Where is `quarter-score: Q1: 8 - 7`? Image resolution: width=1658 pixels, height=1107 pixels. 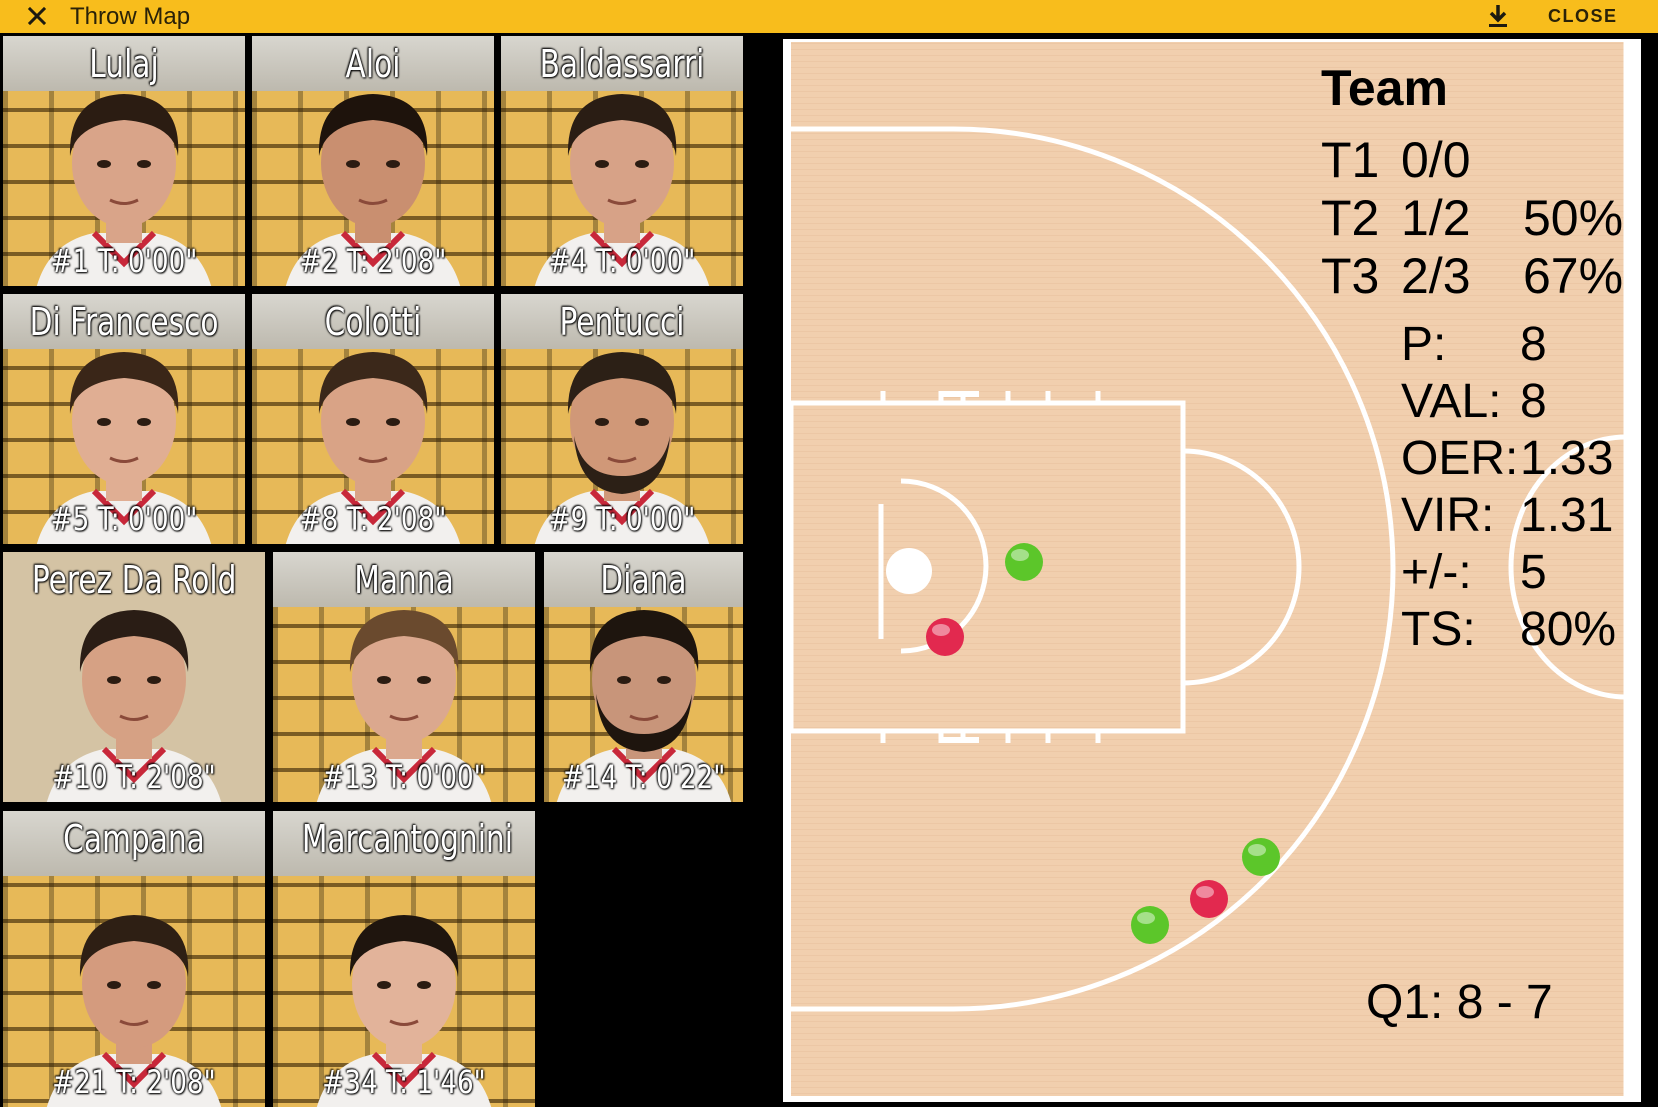
quarter-score: Q1: 8 - 7 is located at coordinates (1459, 1002).